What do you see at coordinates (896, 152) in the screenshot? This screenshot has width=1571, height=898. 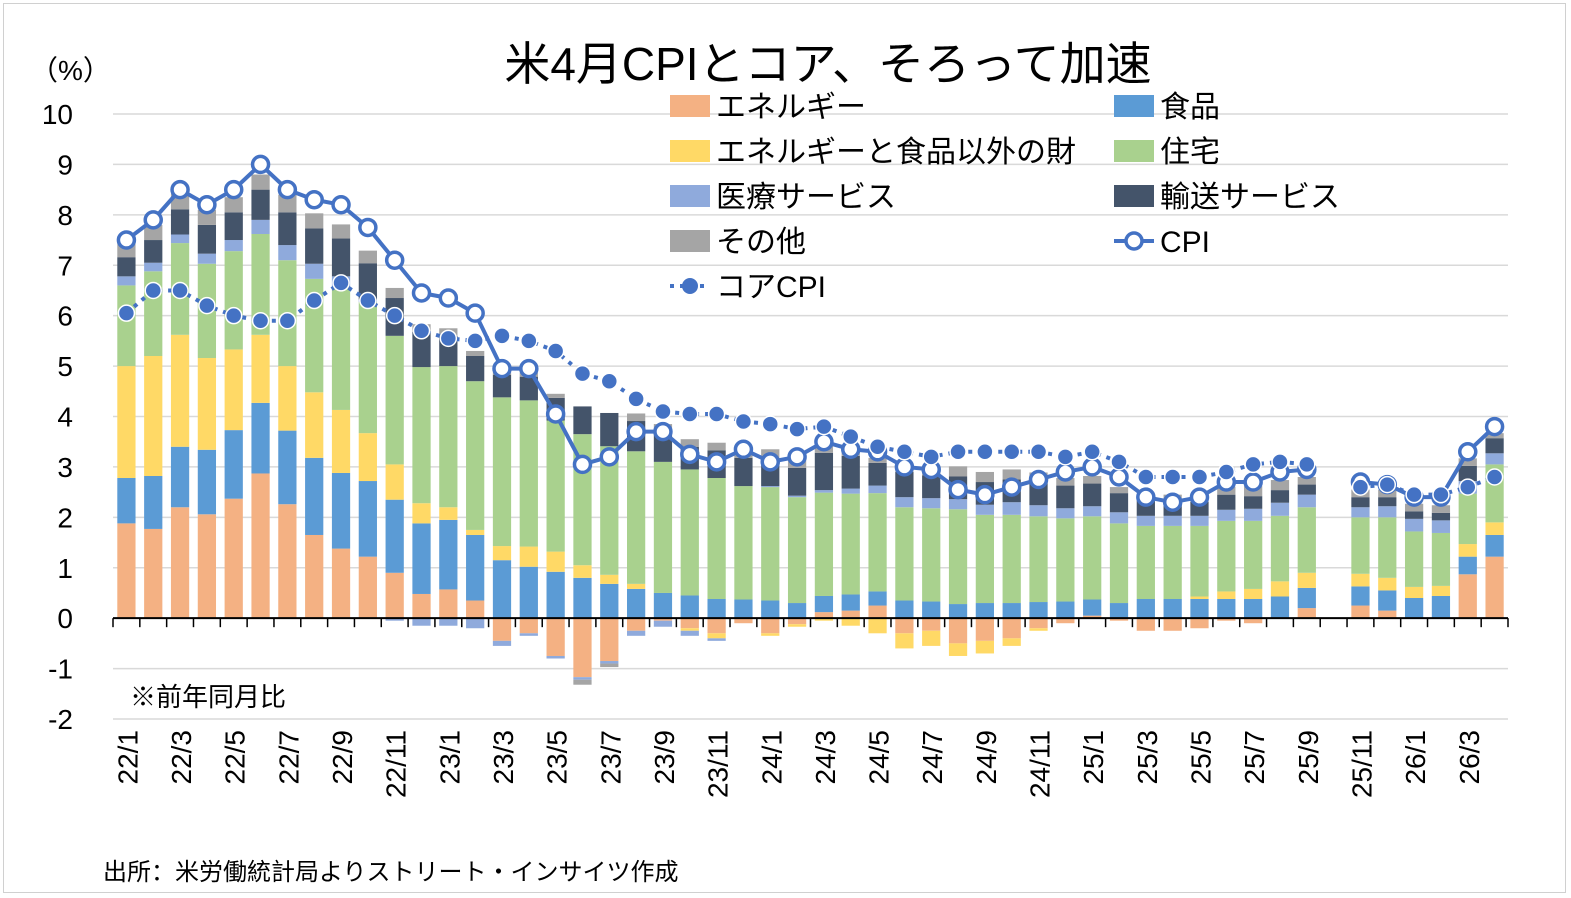 I see `legend-label-core_goods: エネルギーと食品以外の財` at bounding box center [896, 152].